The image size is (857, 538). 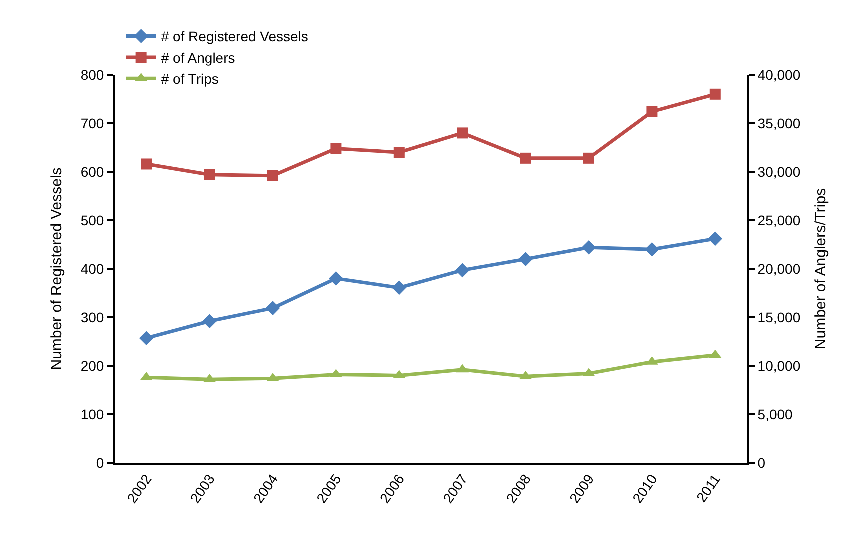 What do you see at coordinates (92, 123) in the screenshot?
I see `y-tick-label: 700` at bounding box center [92, 123].